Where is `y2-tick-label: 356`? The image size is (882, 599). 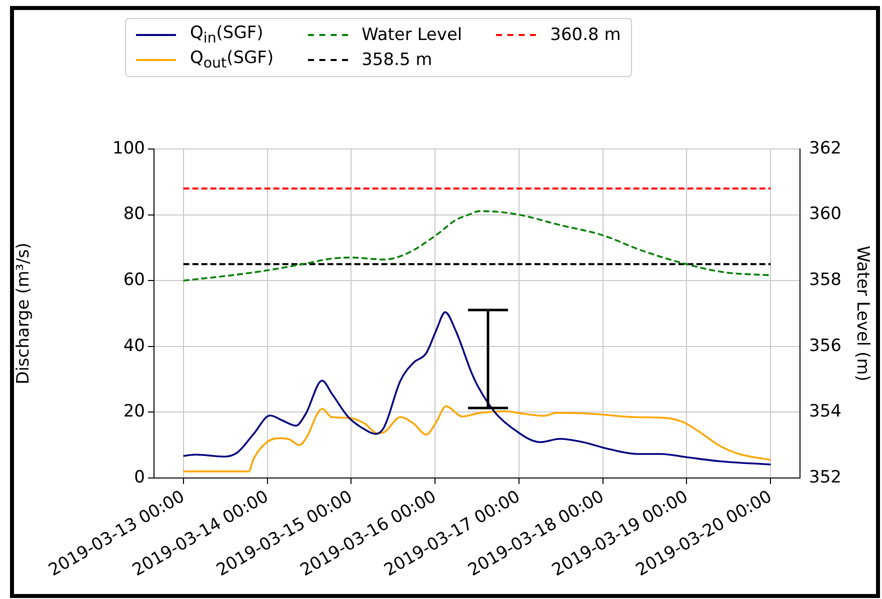
y2-tick-label: 356 is located at coordinates (825, 346).